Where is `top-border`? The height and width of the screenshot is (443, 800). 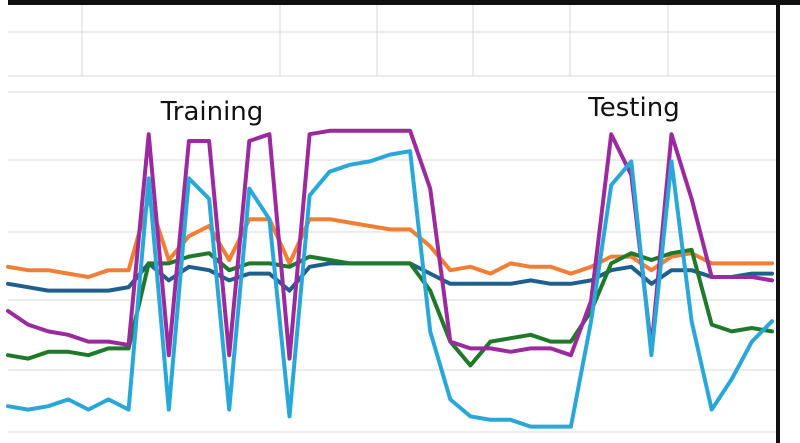 top-border is located at coordinates (400, 2).